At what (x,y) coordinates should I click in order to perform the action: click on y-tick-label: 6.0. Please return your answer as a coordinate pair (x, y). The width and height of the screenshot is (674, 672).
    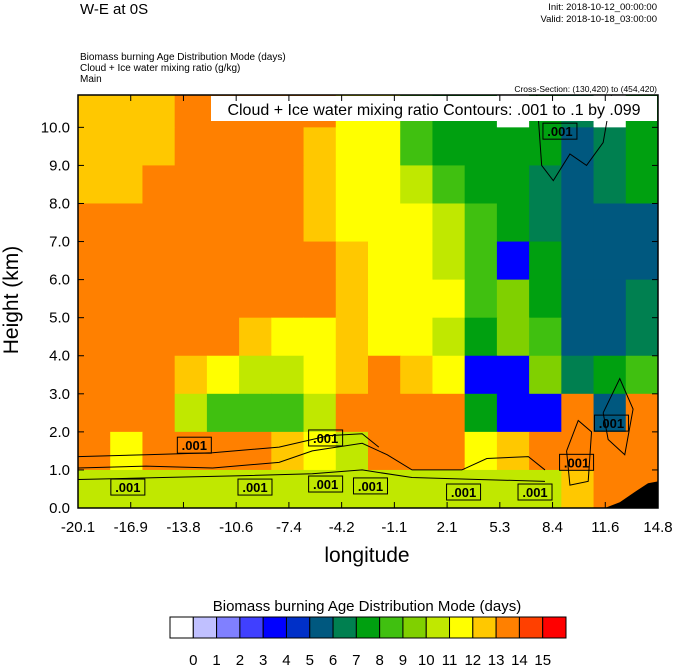
    Looking at the image, I should click on (59, 280).